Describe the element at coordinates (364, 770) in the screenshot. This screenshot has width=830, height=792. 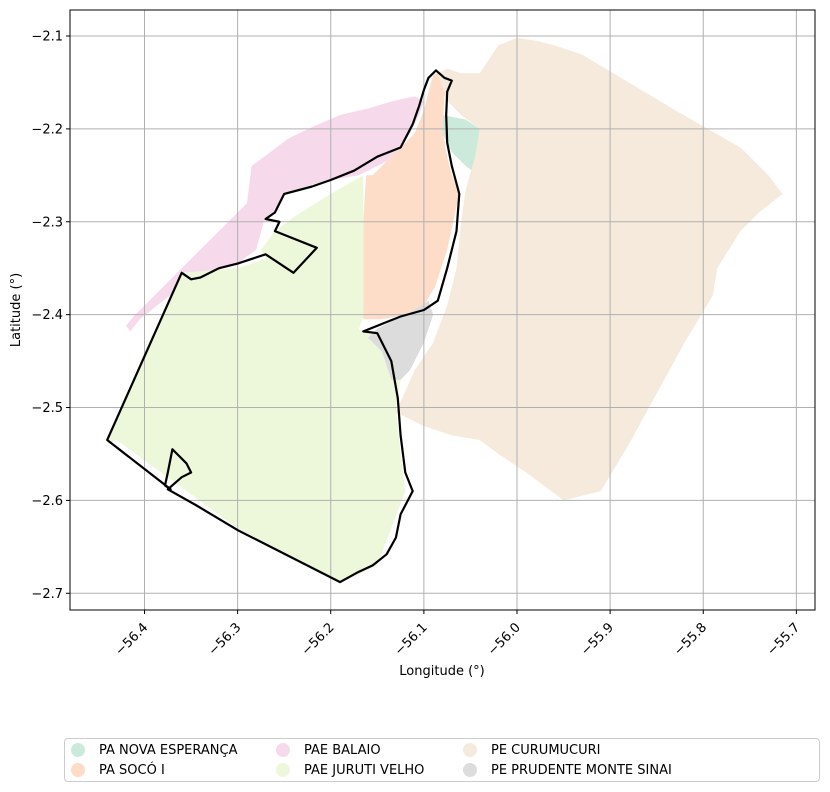
I see `legend-label: PAE JURUTI VELHO` at that location.